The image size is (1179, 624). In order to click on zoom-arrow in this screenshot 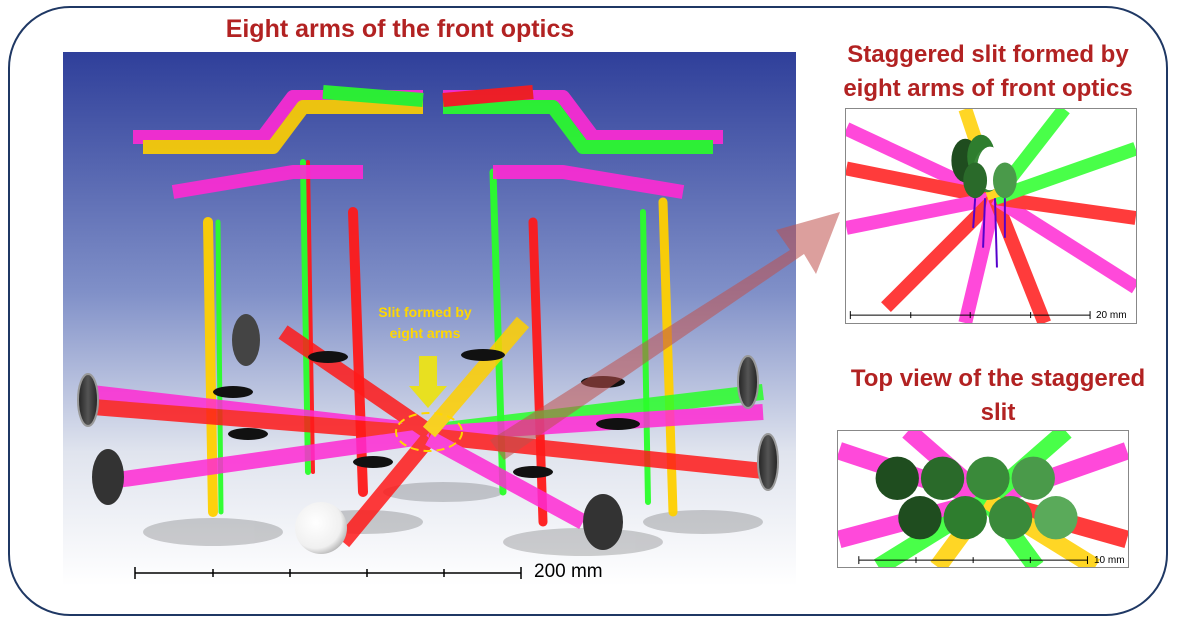, I will do `click(665, 336)`.